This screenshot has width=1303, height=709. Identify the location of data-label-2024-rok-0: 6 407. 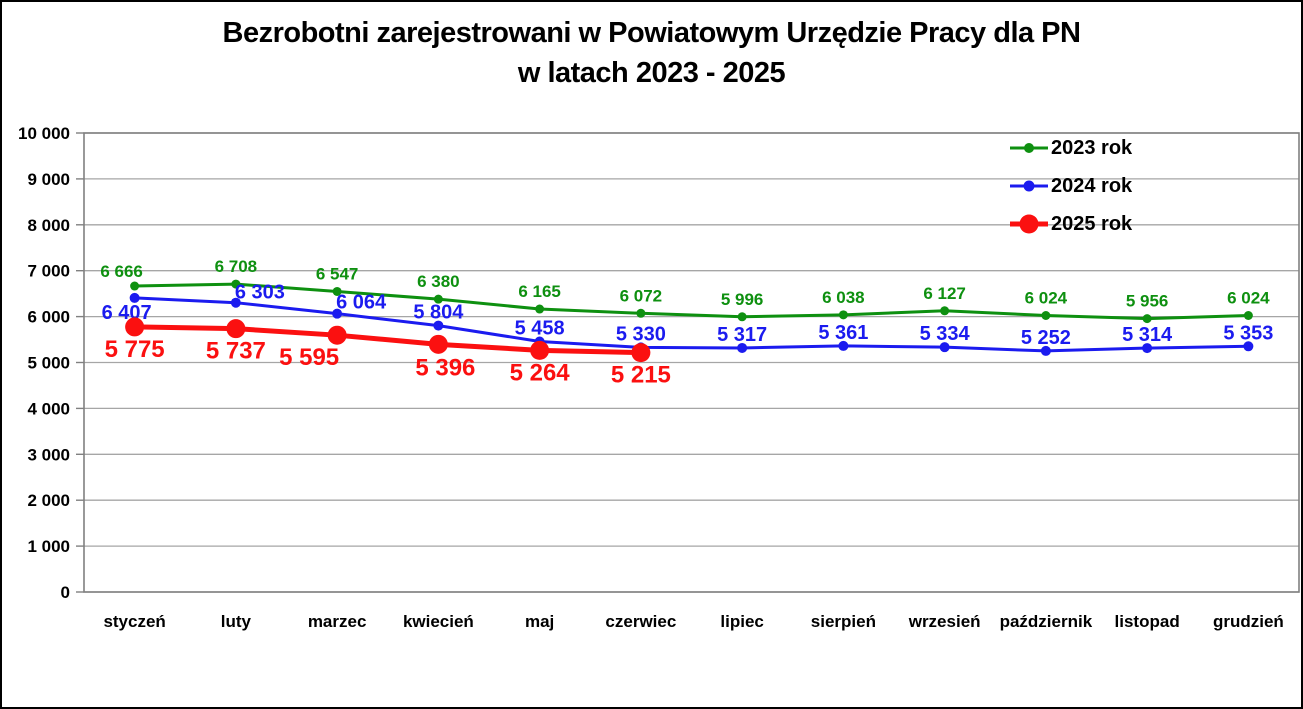
(127, 313).